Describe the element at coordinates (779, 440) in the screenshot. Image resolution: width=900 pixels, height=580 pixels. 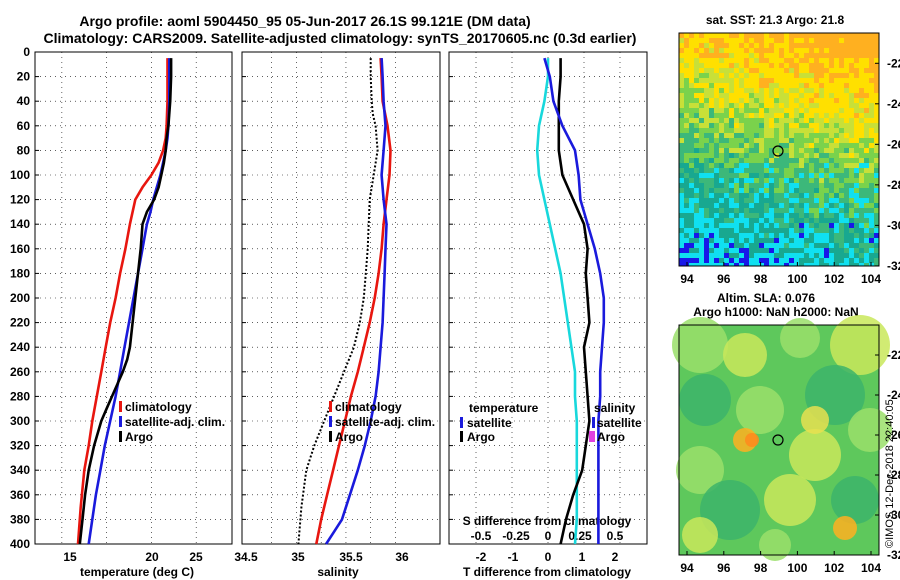
I see `sla-map-frame` at that location.